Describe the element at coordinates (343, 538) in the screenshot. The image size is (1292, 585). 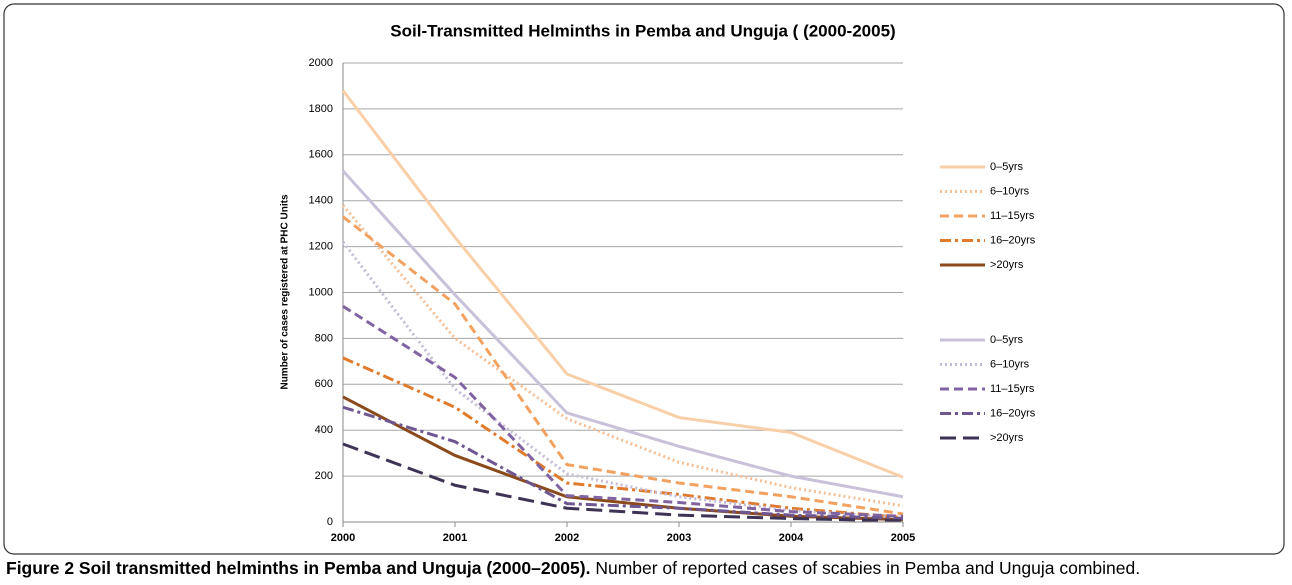
I see `x-tick-label: 2000` at that location.